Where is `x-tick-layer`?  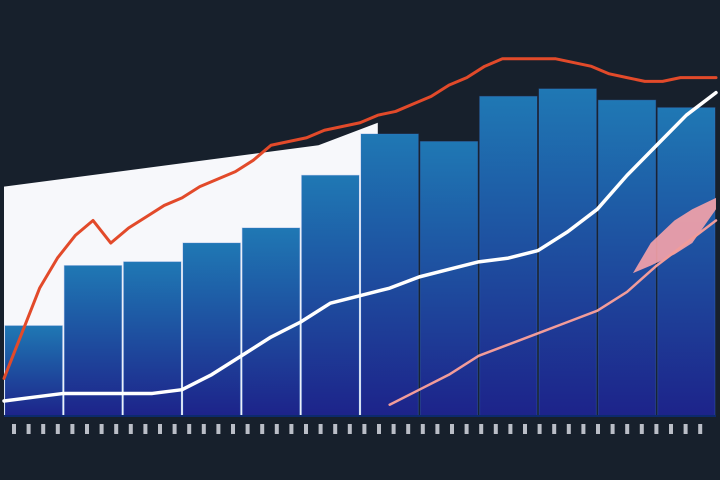
x-tick-layer is located at coordinates (357, 429).